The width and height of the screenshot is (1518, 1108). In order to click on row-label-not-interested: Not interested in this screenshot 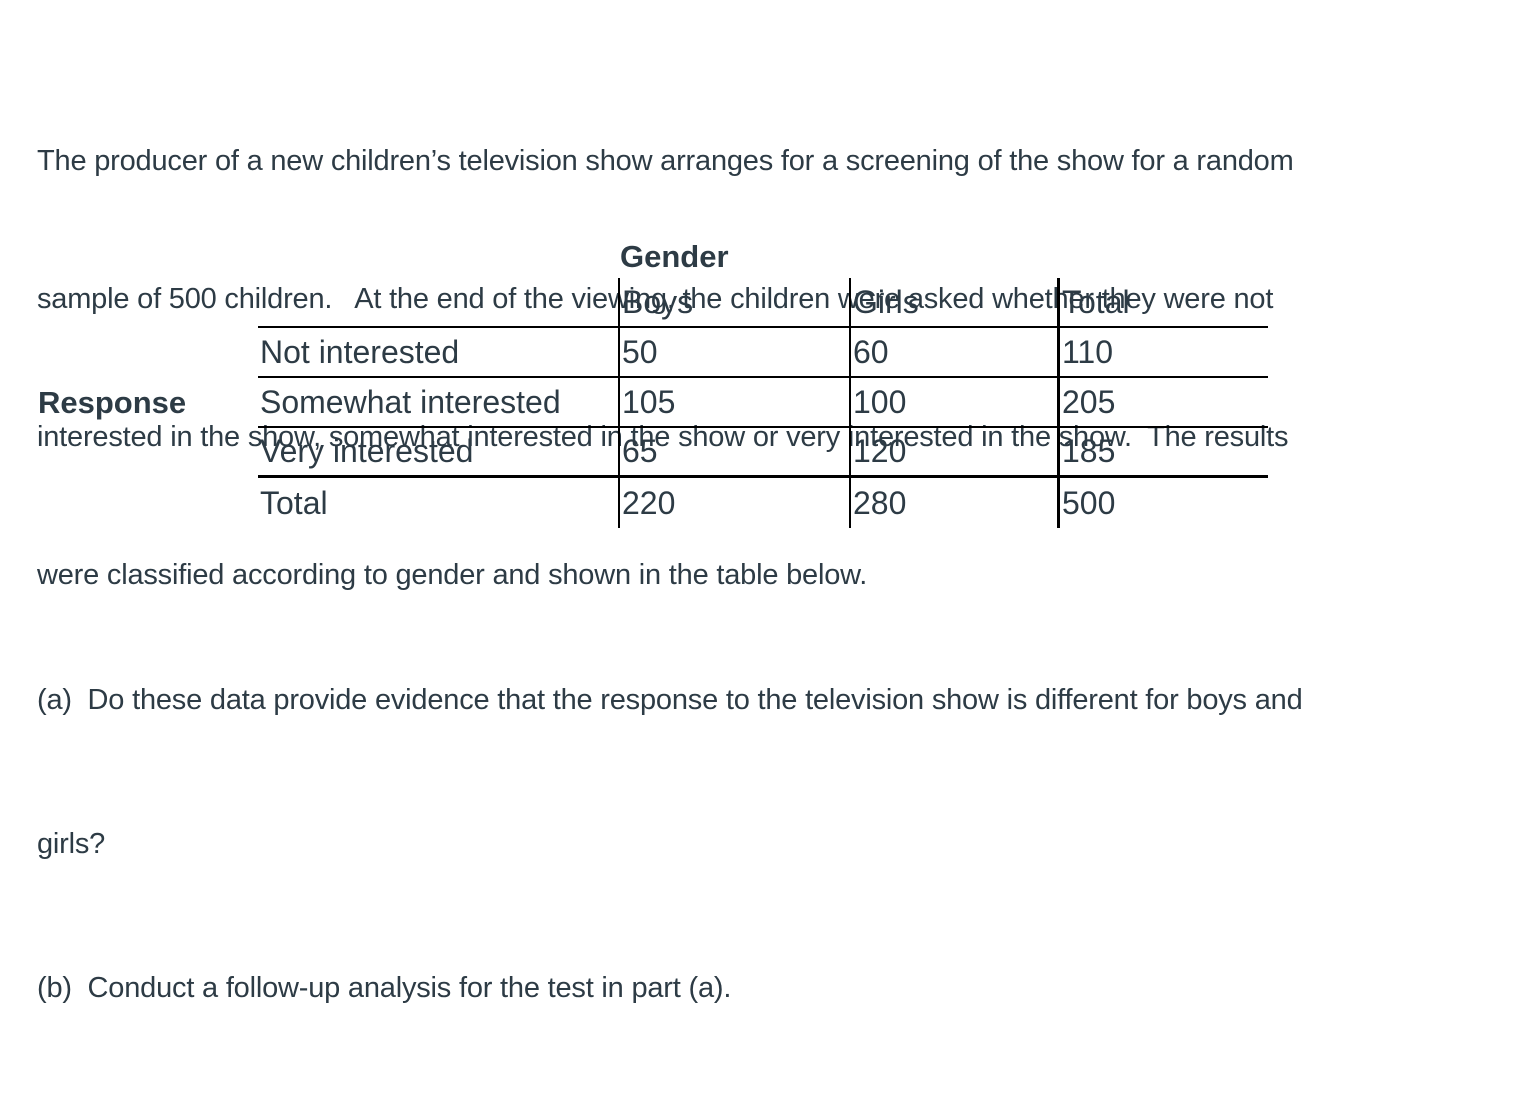, I will do `click(438, 353)`.